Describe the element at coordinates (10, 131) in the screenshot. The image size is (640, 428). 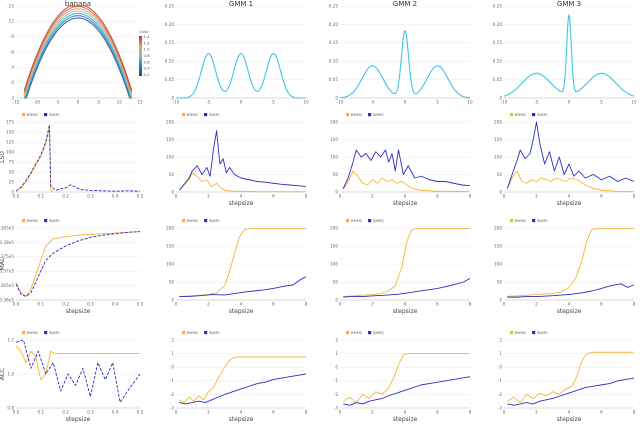
I see `y-tick-label: 150` at that location.